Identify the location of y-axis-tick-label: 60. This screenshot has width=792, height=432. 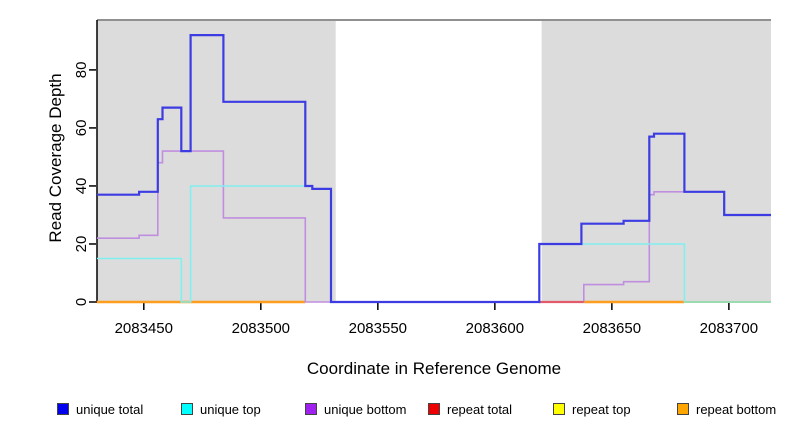
(81, 128).